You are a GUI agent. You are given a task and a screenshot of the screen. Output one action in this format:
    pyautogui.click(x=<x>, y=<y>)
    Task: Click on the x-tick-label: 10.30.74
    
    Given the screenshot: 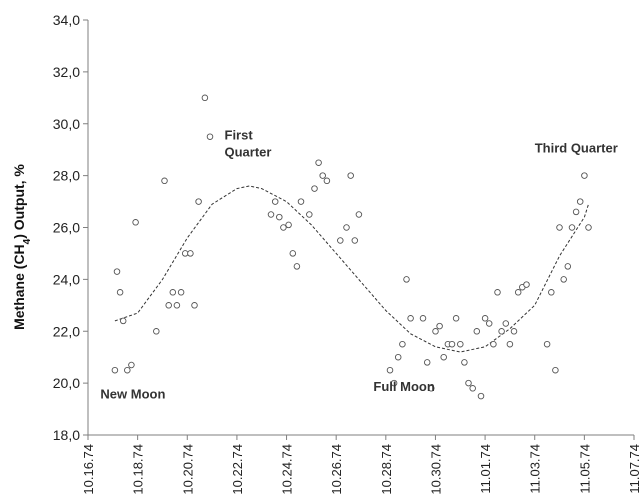 What is the action you would take?
    pyautogui.click(x=435, y=469)
    